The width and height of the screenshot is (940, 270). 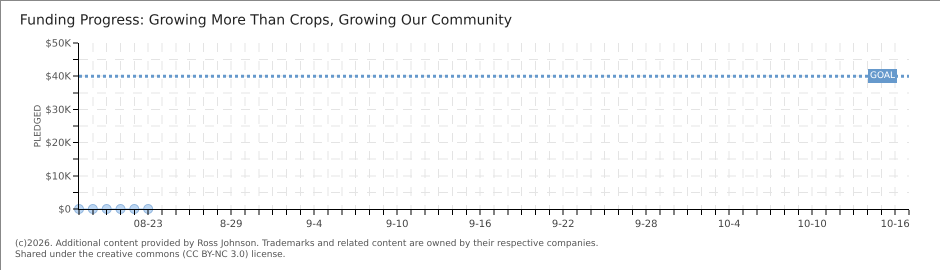 I want to click on x-tick-label: 9-16, so click(x=480, y=224).